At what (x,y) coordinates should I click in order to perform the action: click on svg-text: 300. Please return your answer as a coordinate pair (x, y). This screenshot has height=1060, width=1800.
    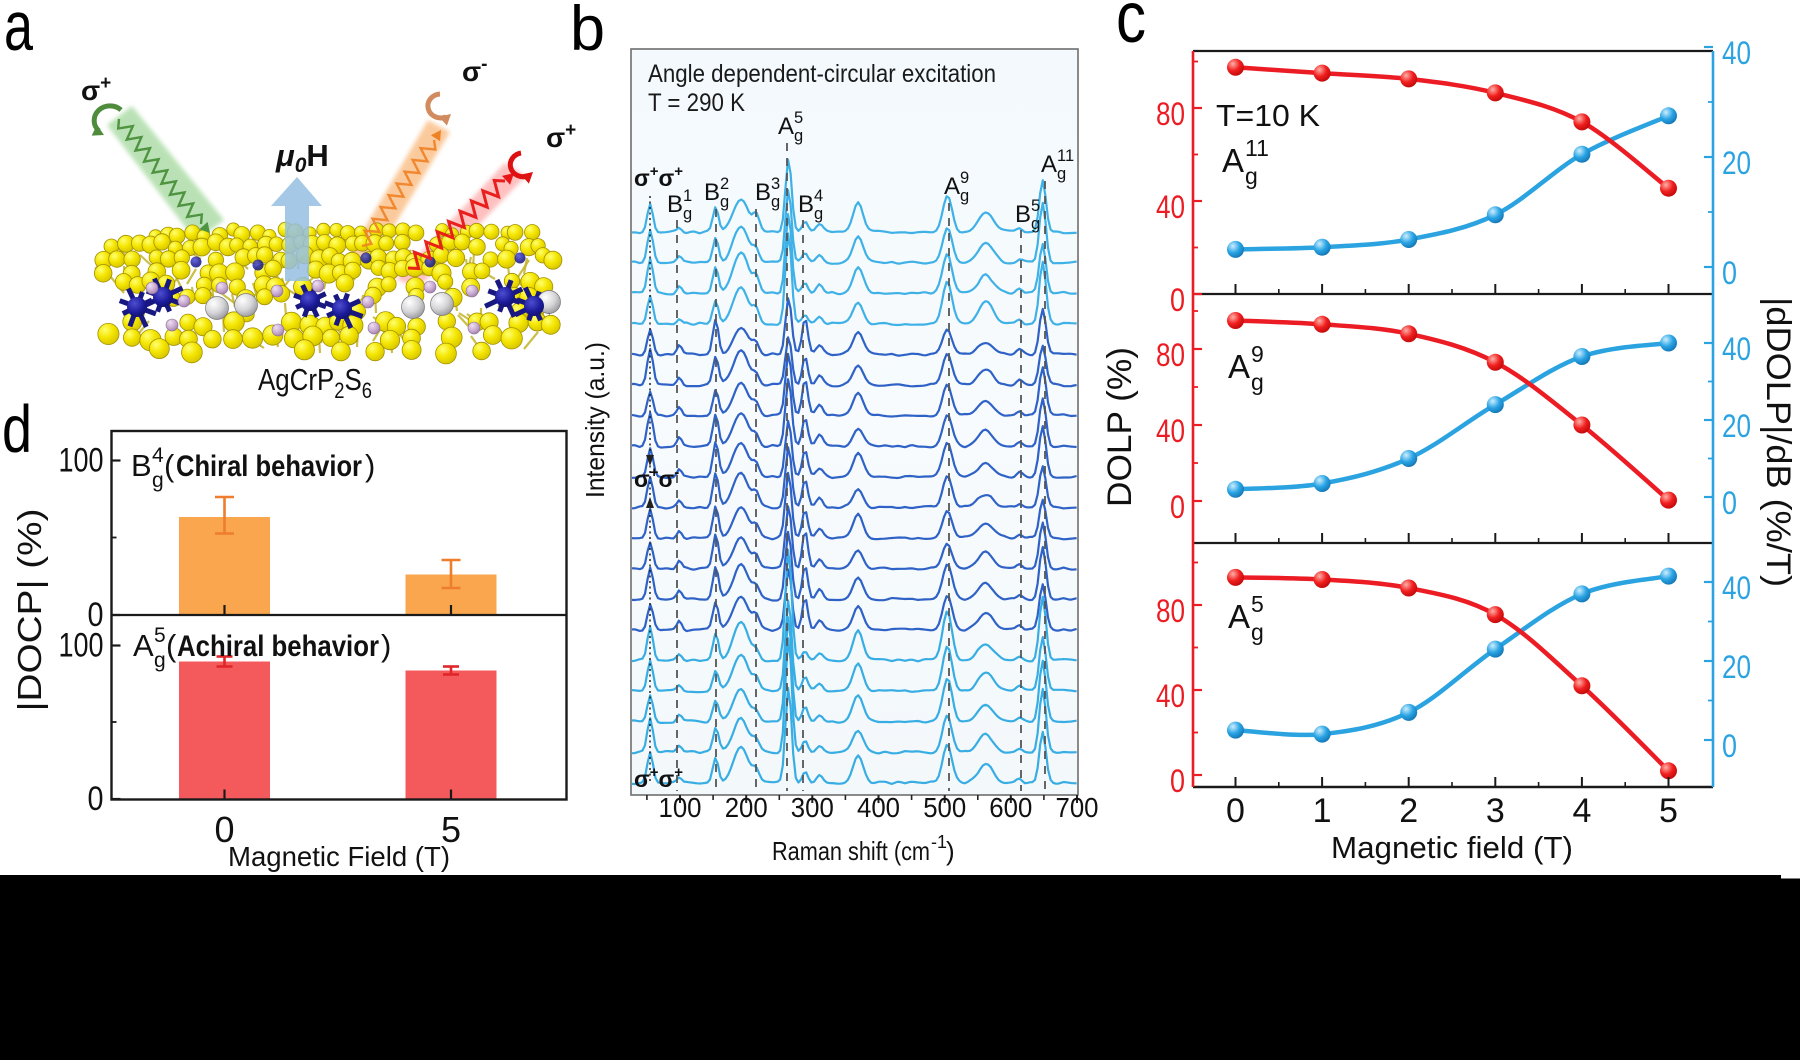
    Looking at the image, I should click on (812, 807).